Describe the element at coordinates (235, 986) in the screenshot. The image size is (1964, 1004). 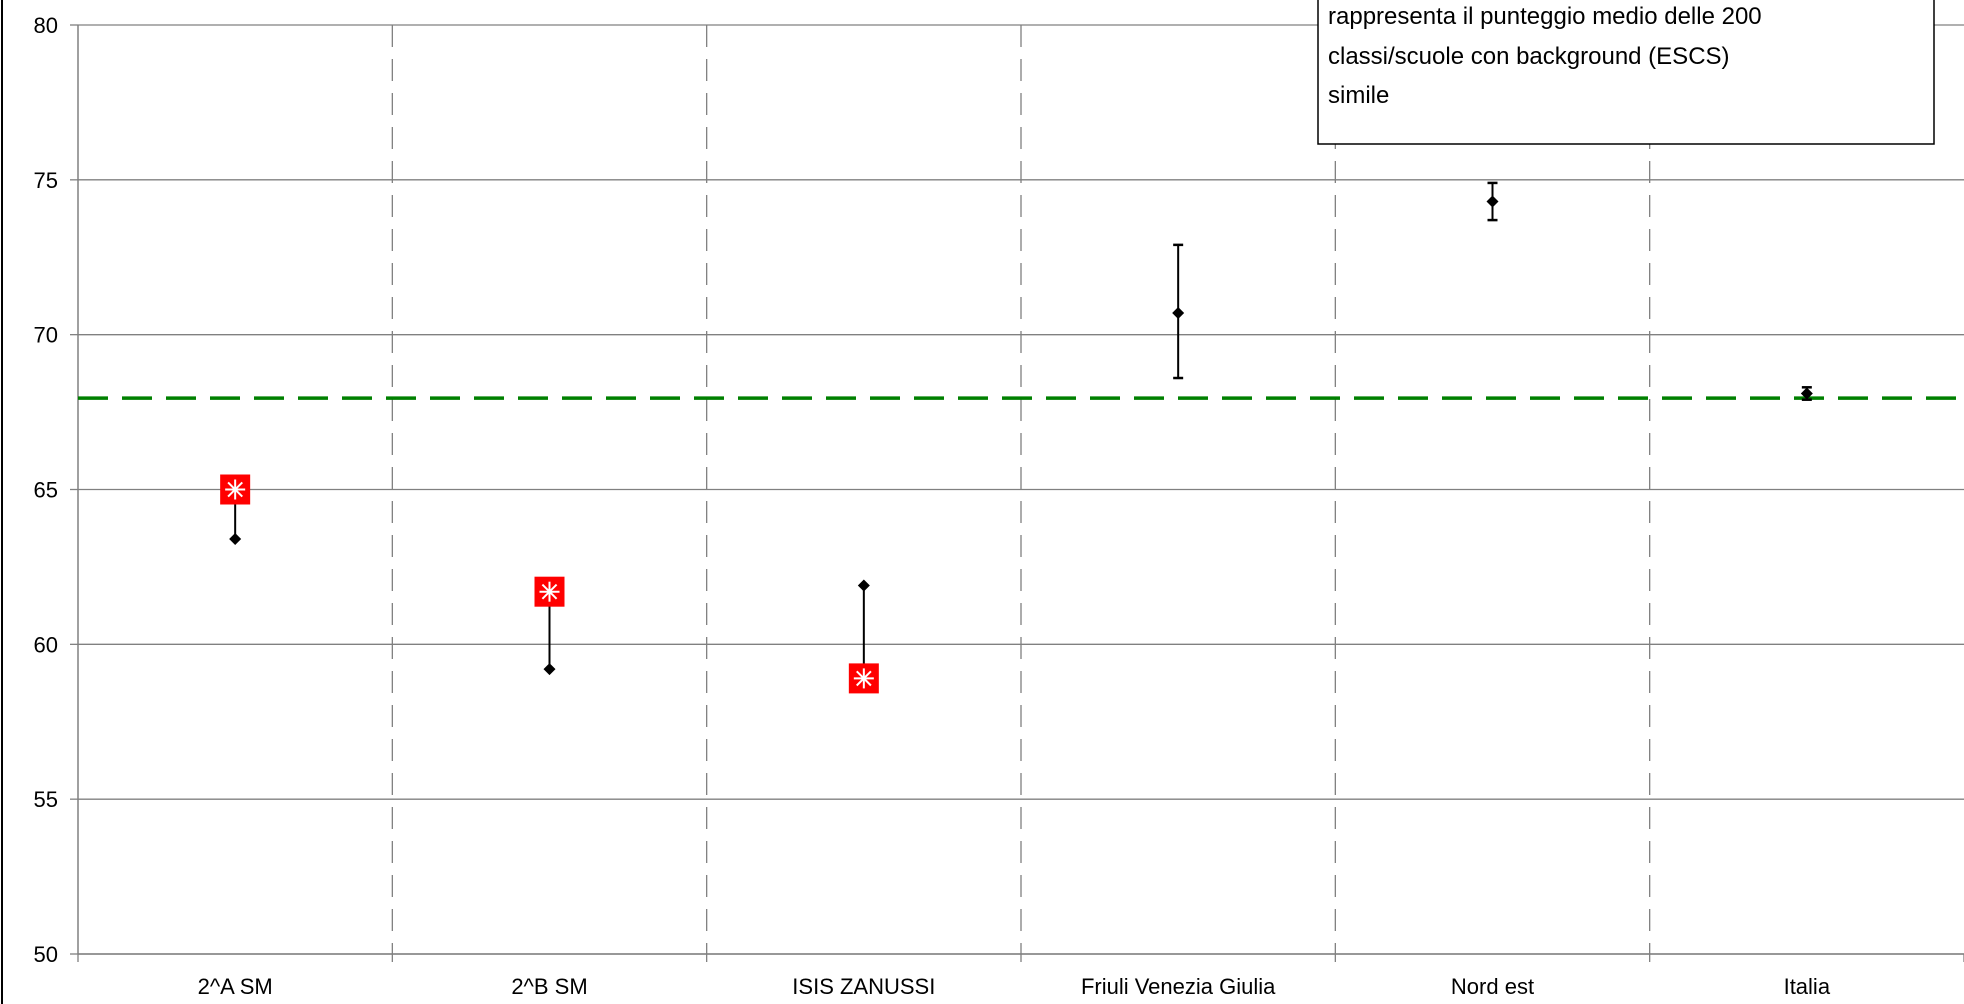
I see `x-tick-label: 2^A SM` at that location.